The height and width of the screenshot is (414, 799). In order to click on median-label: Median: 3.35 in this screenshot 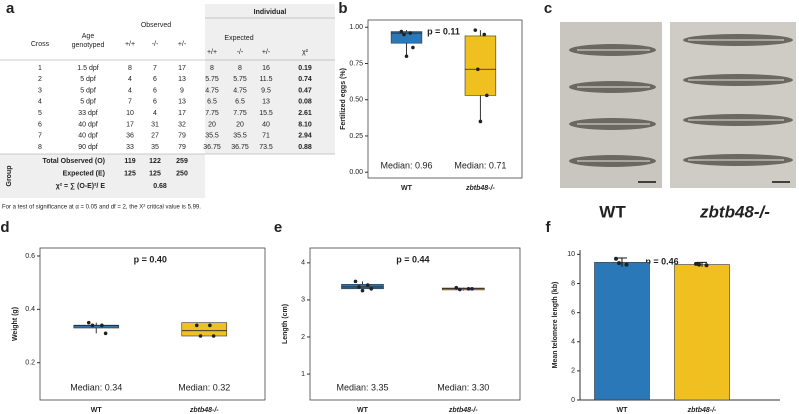, I will do `click(362, 387)`.